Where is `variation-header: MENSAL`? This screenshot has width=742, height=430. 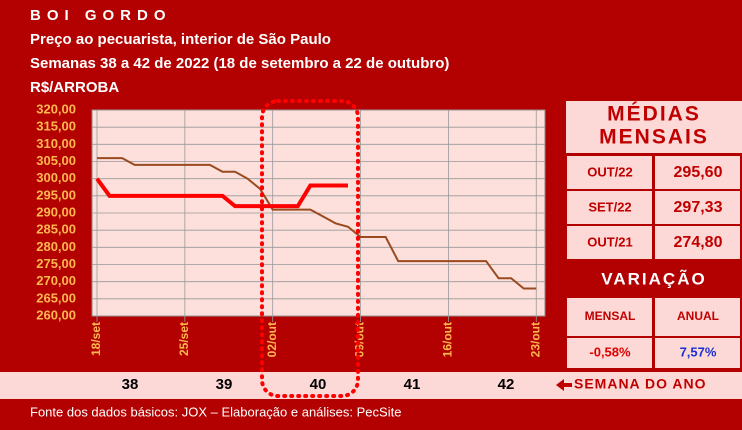
variation-header: MENSAL is located at coordinates (610, 316).